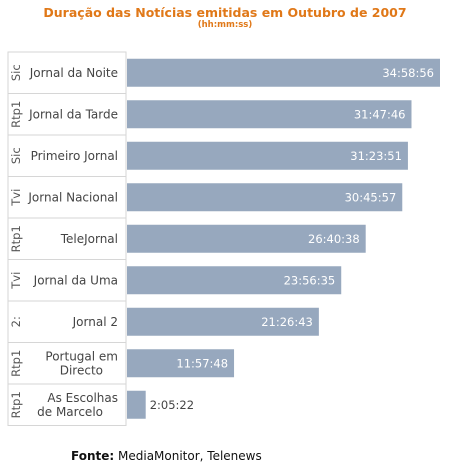  I want to click on chart-subtitle: (hh:mm:ss), so click(225, 25).